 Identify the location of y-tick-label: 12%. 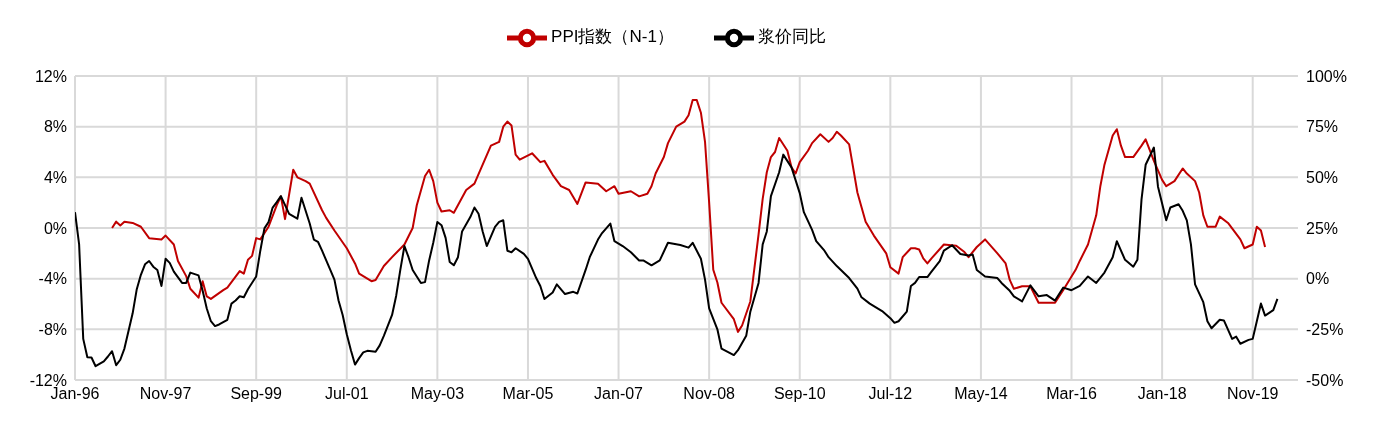
(50, 76).